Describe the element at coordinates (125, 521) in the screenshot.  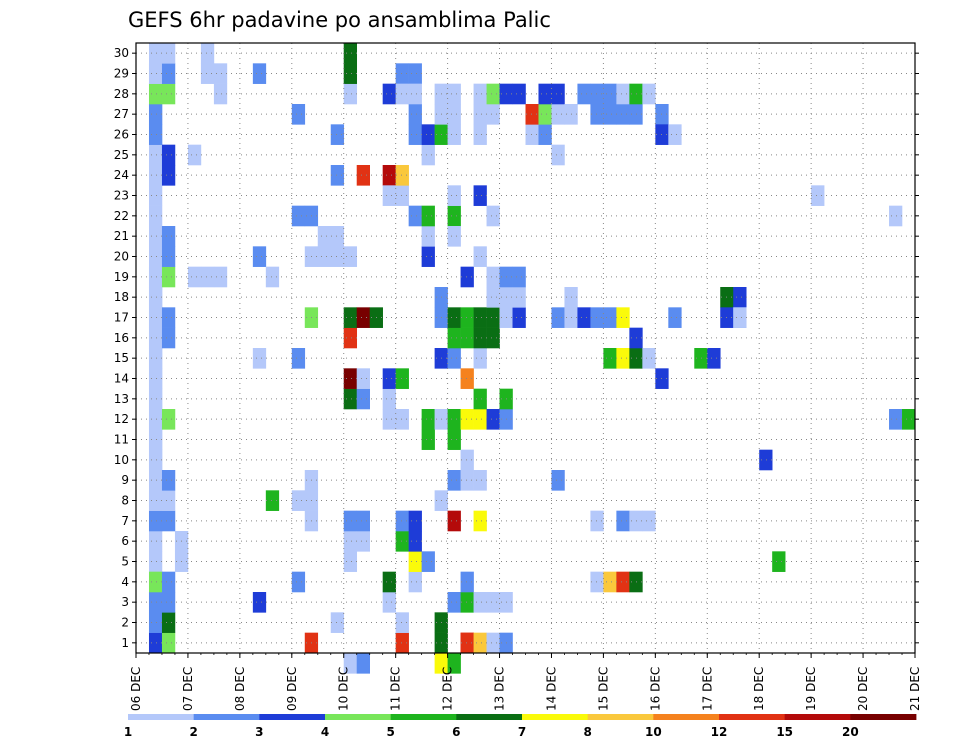
I see `y-tick-label: 7` at that location.